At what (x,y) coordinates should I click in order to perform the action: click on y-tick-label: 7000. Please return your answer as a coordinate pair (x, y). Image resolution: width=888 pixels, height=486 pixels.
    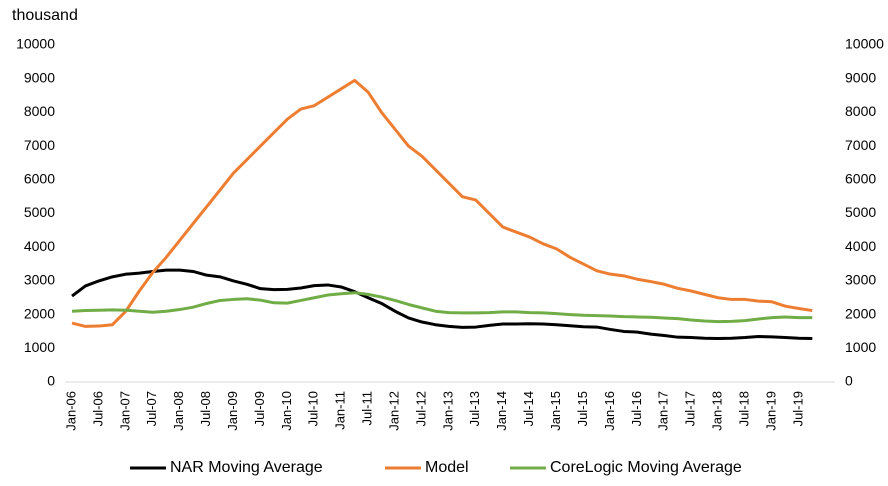
    Looking at the image, I should click on (39, 145).